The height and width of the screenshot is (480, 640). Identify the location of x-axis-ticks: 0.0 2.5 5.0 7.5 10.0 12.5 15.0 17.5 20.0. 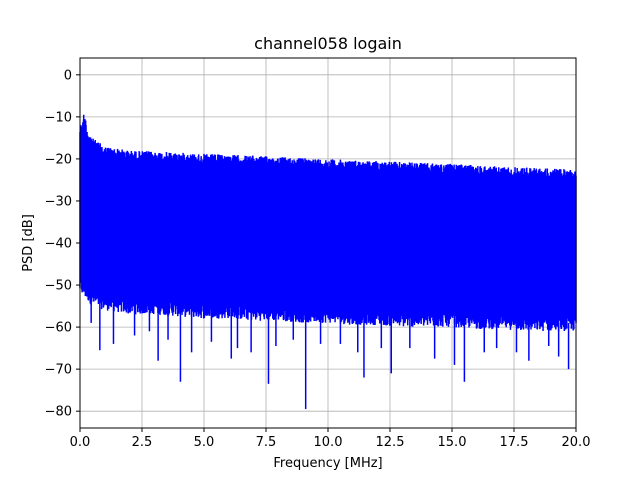
(330, 439).